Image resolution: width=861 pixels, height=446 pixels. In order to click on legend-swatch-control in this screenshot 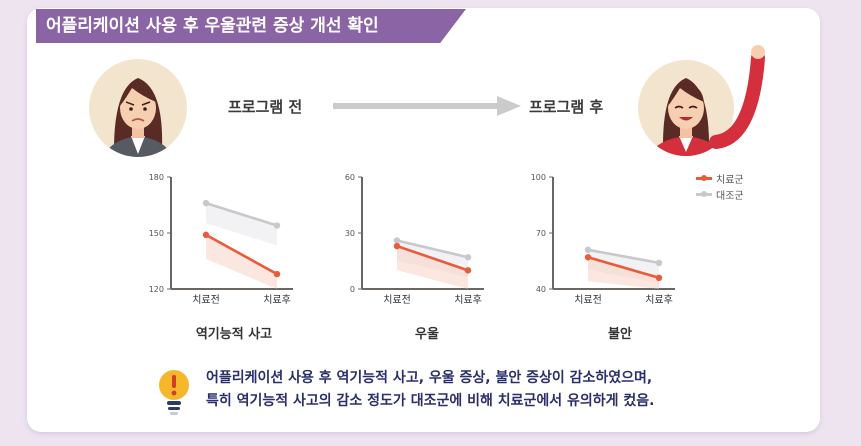, I will do `click(704, 193)`.